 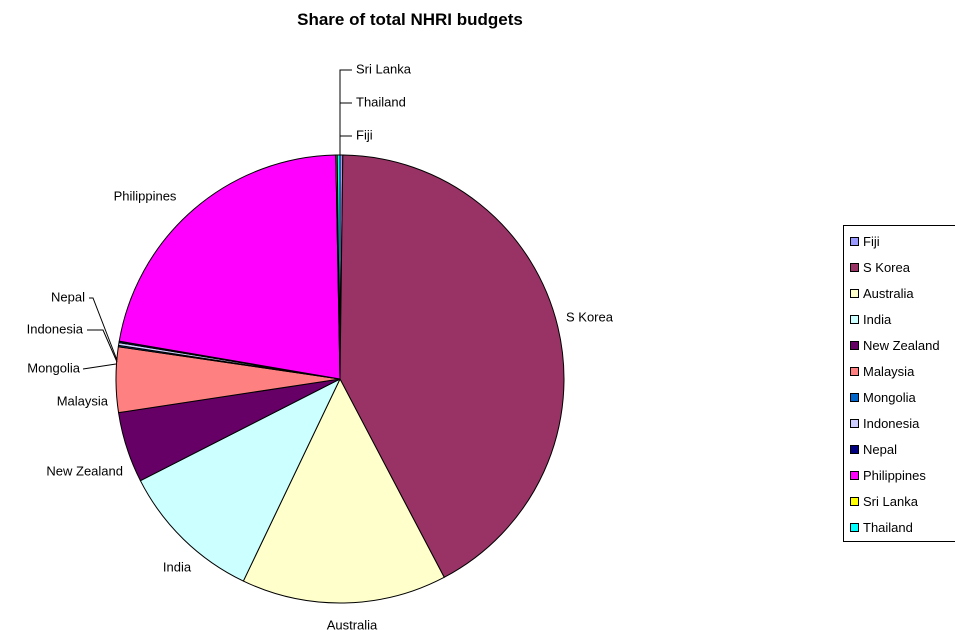 What do you see at coordinates (54, 367) in the screenshot?
I see `slice-label-mongolia: Mongolia` at bounding box center [54, 367].